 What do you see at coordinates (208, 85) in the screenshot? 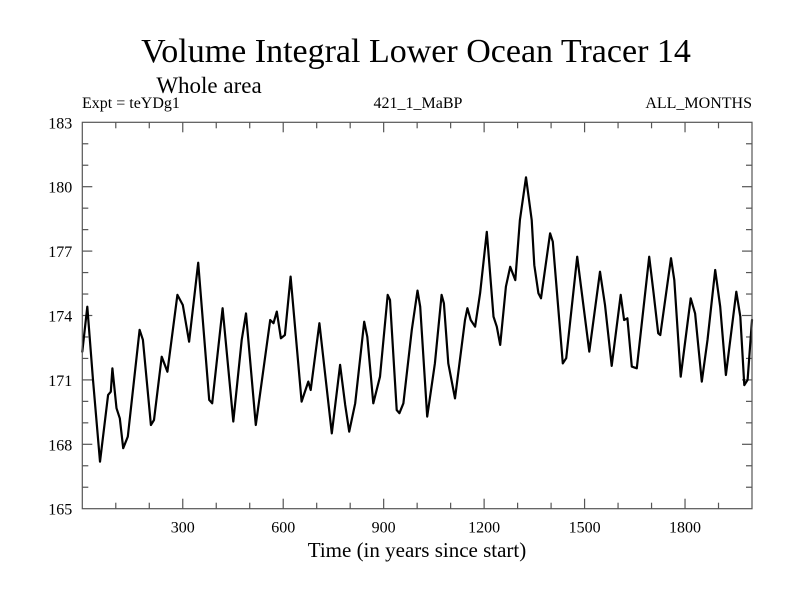
I see `chart-subtitle: Whole area` at bounding box center [208, 85].